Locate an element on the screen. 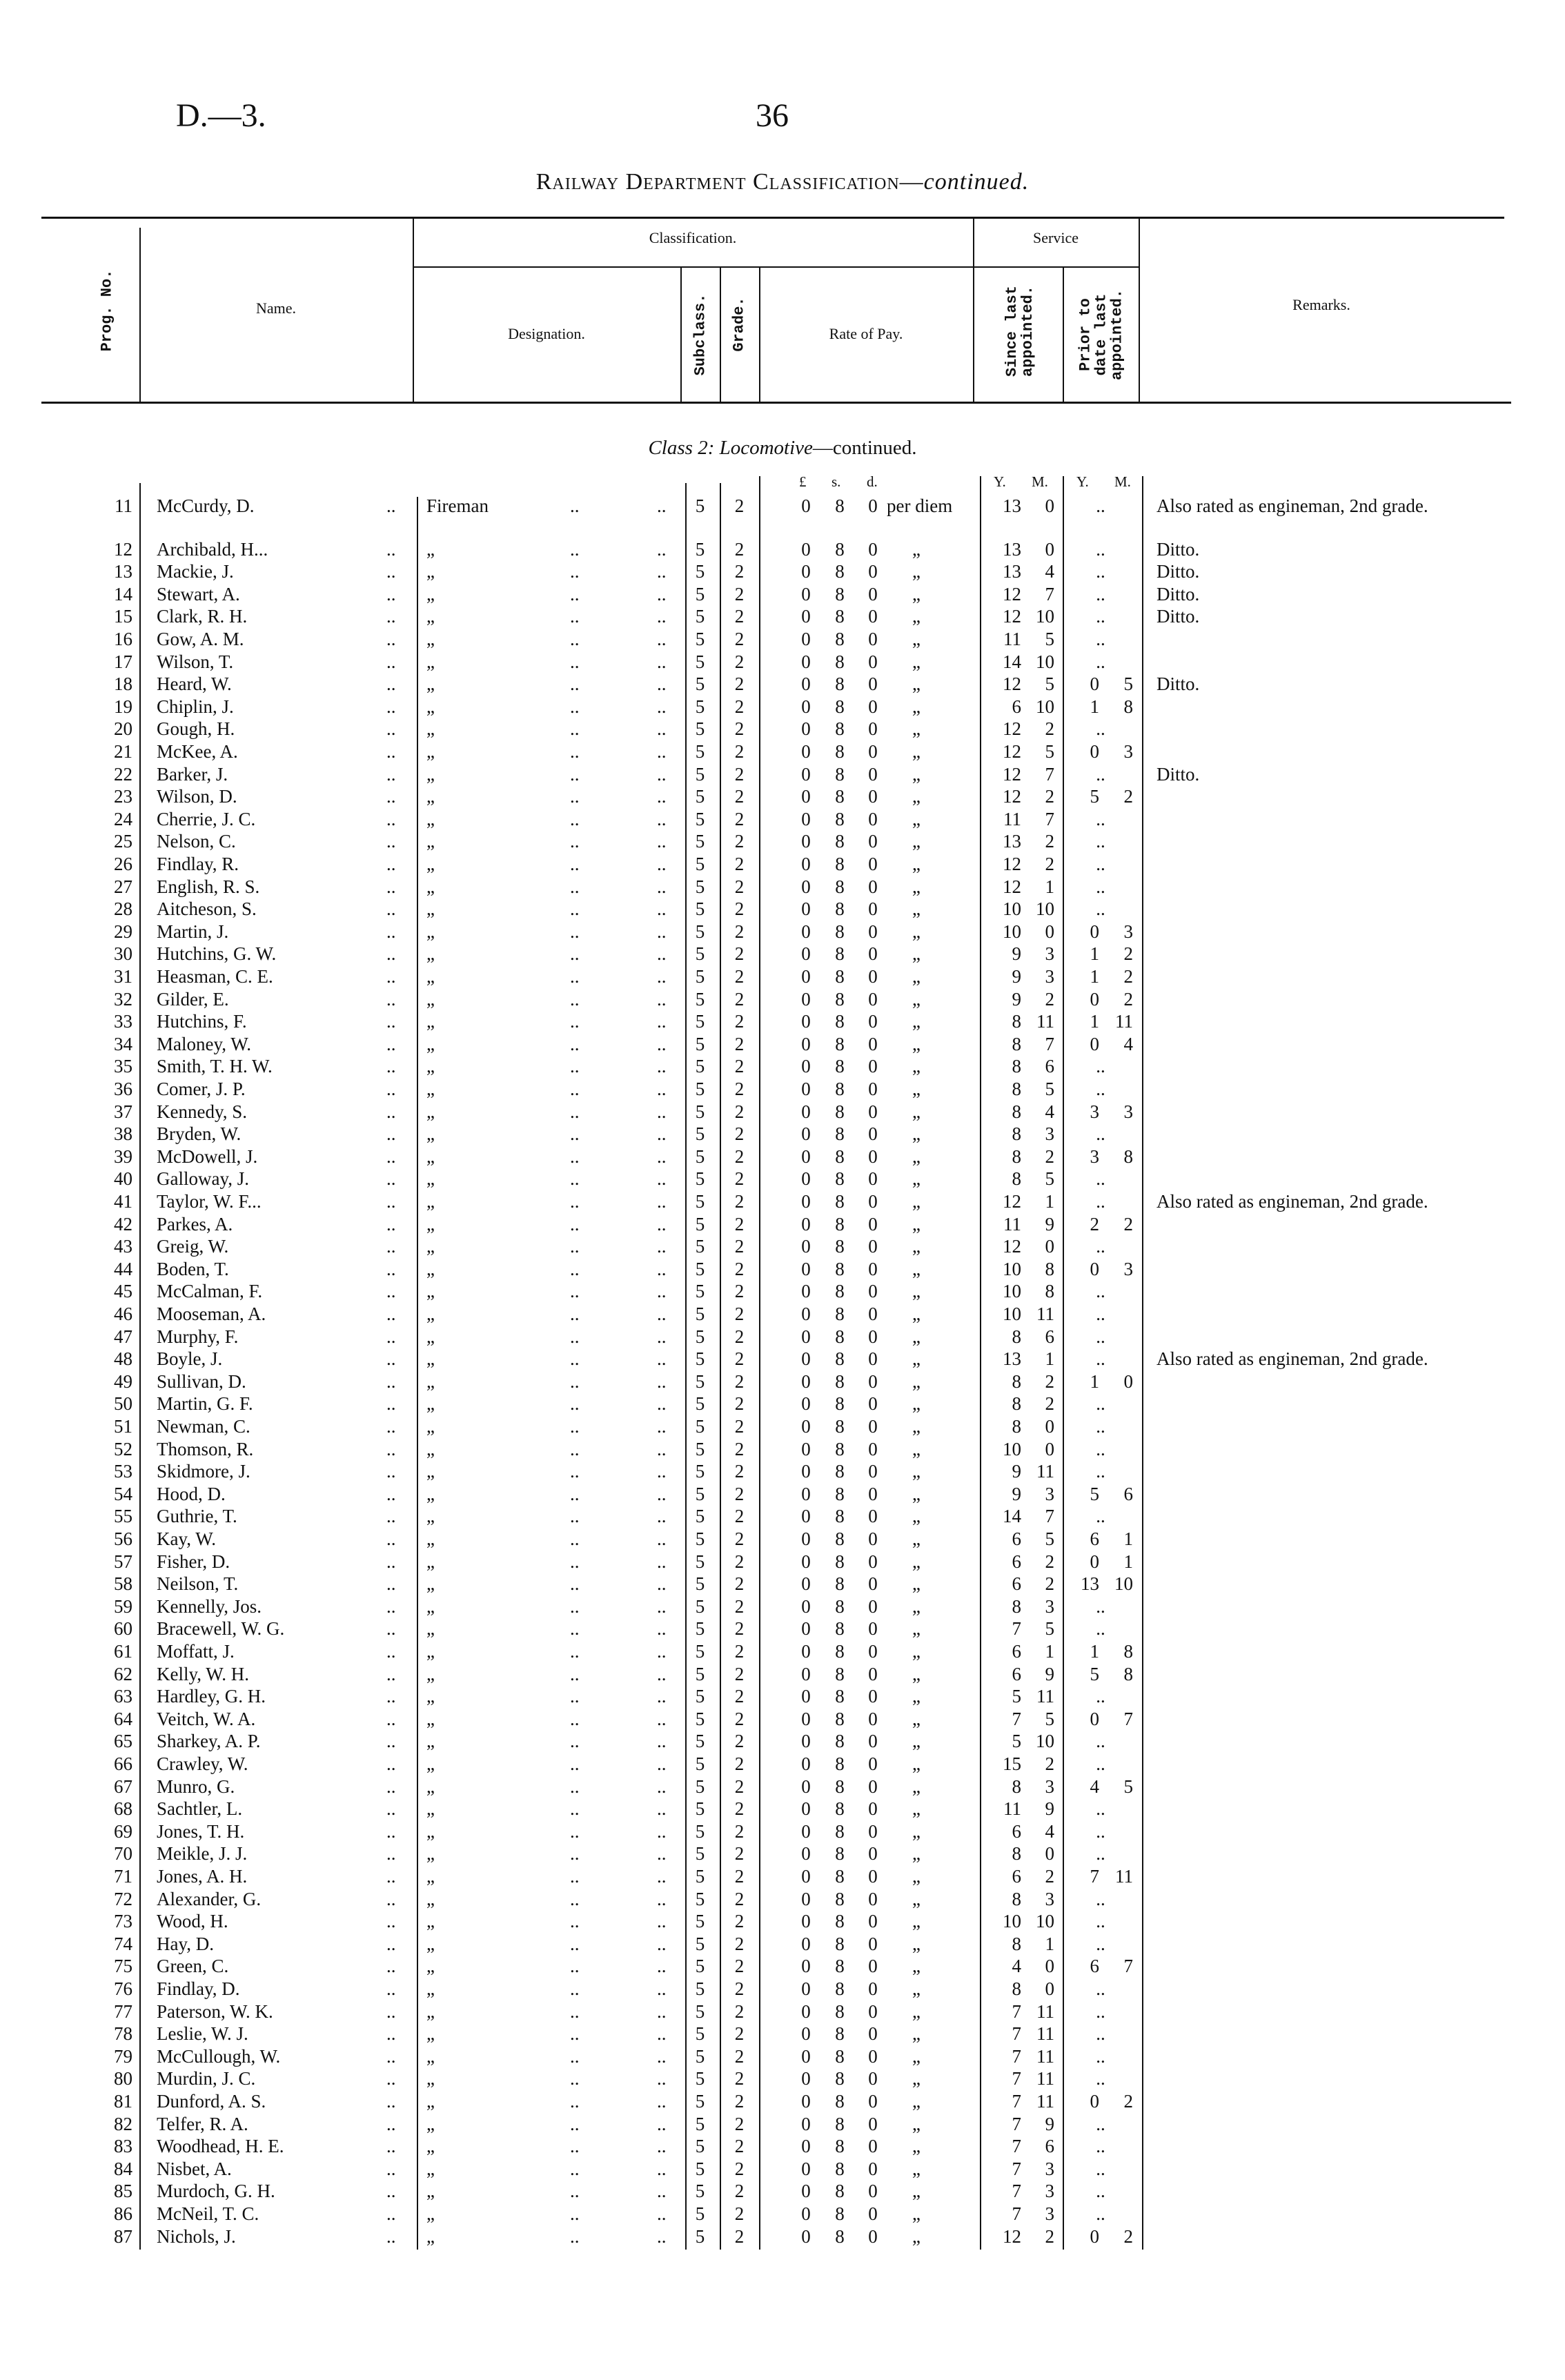 The height and width of the screenshot is (2380, 1565). since-years: 11 is located at coordinates (1012, 1809).